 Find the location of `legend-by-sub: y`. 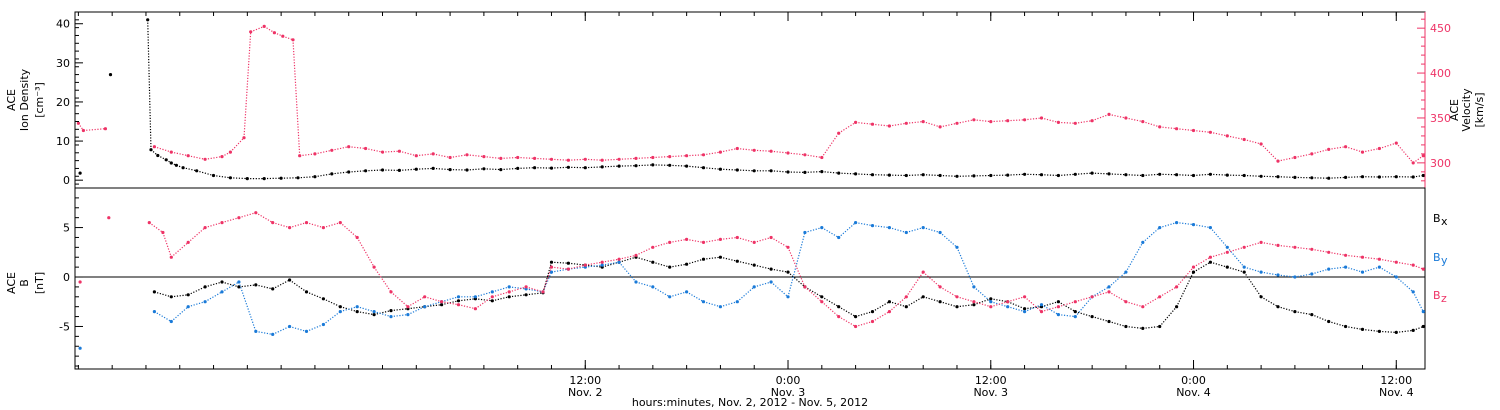

legend-by-sub: y is located at coordinates (1444, 260).